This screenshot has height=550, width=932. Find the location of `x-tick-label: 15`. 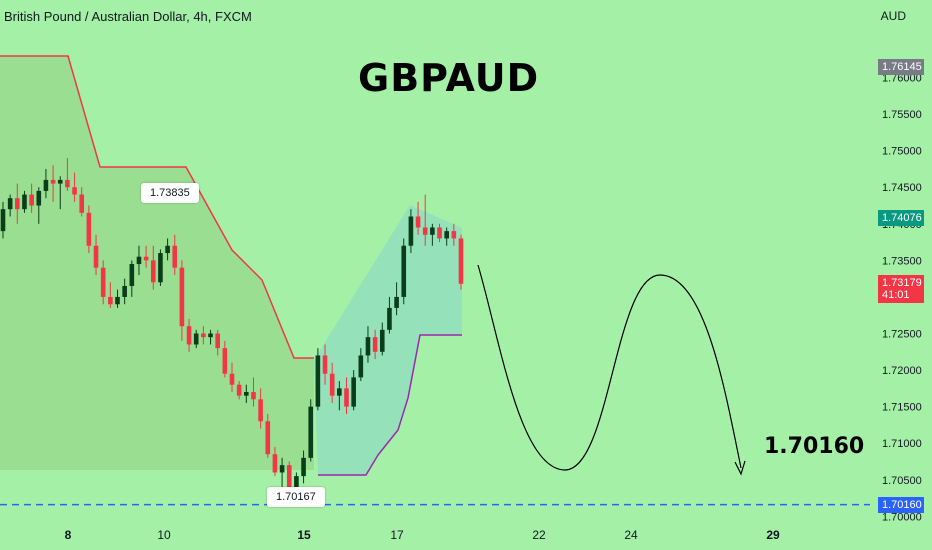

x-tick-label: 15 is located at coordinates (304, 535).